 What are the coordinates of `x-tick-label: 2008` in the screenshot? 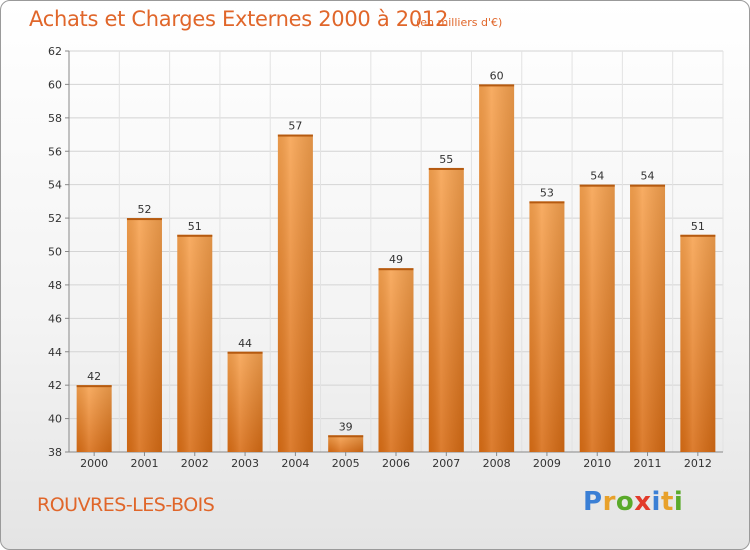 It's located at (497, 463).